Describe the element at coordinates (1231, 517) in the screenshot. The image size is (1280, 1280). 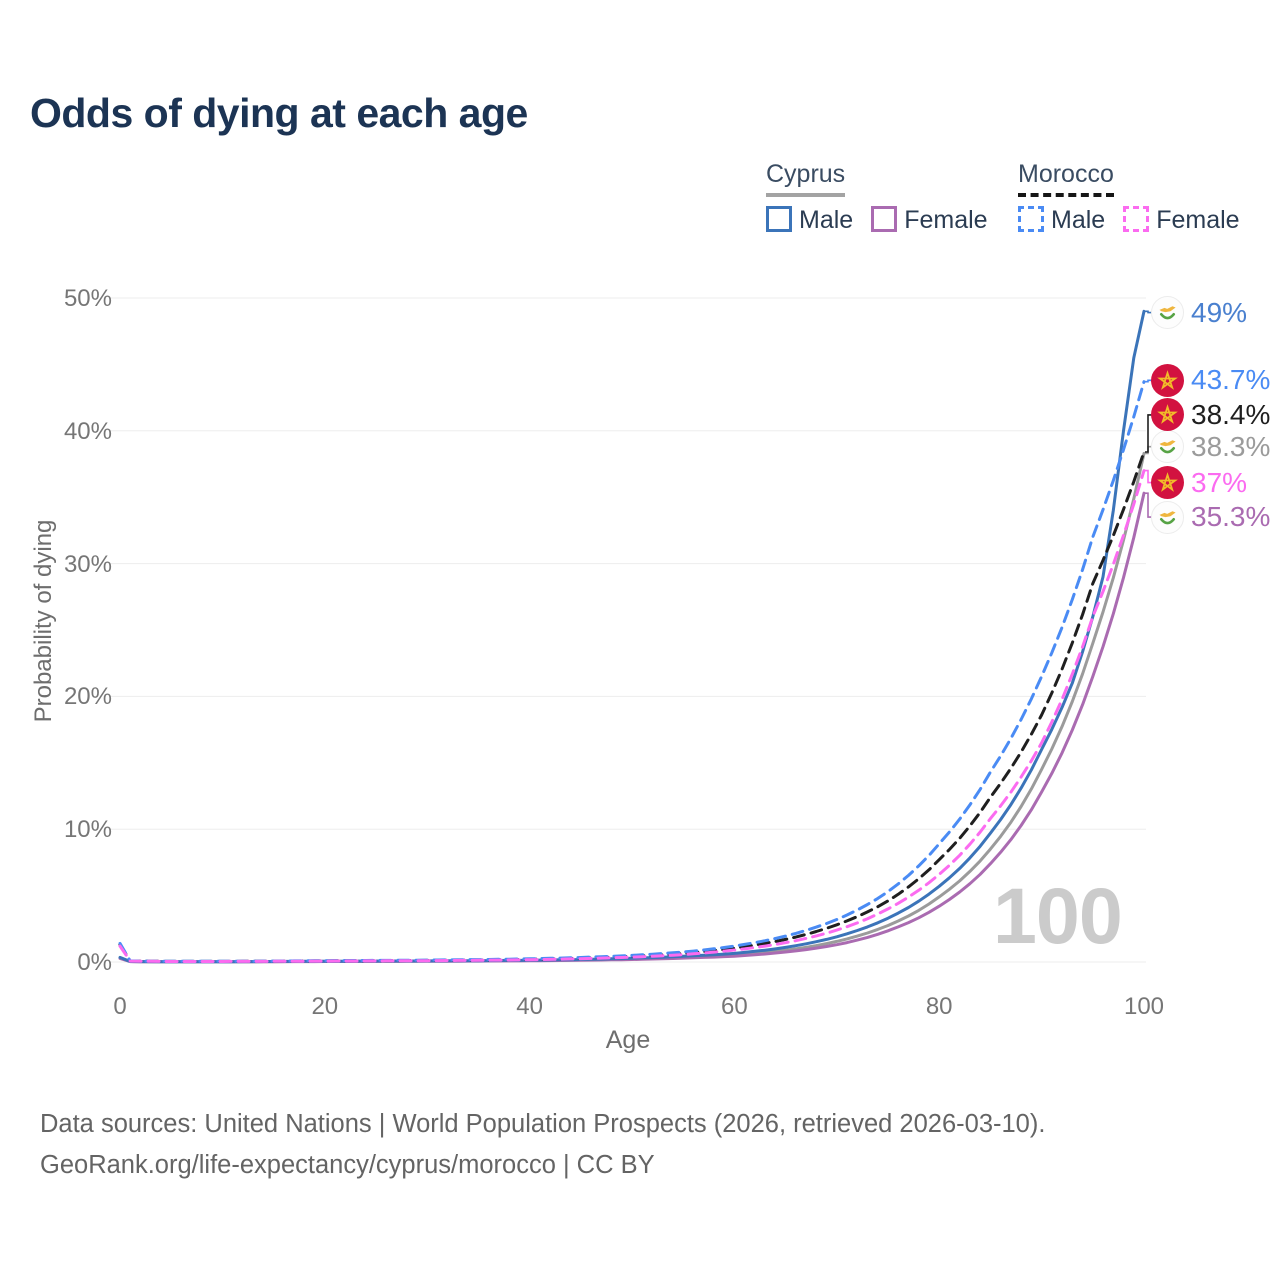
I see `end-label-value-cyprus-female: 35.3%` at that location.